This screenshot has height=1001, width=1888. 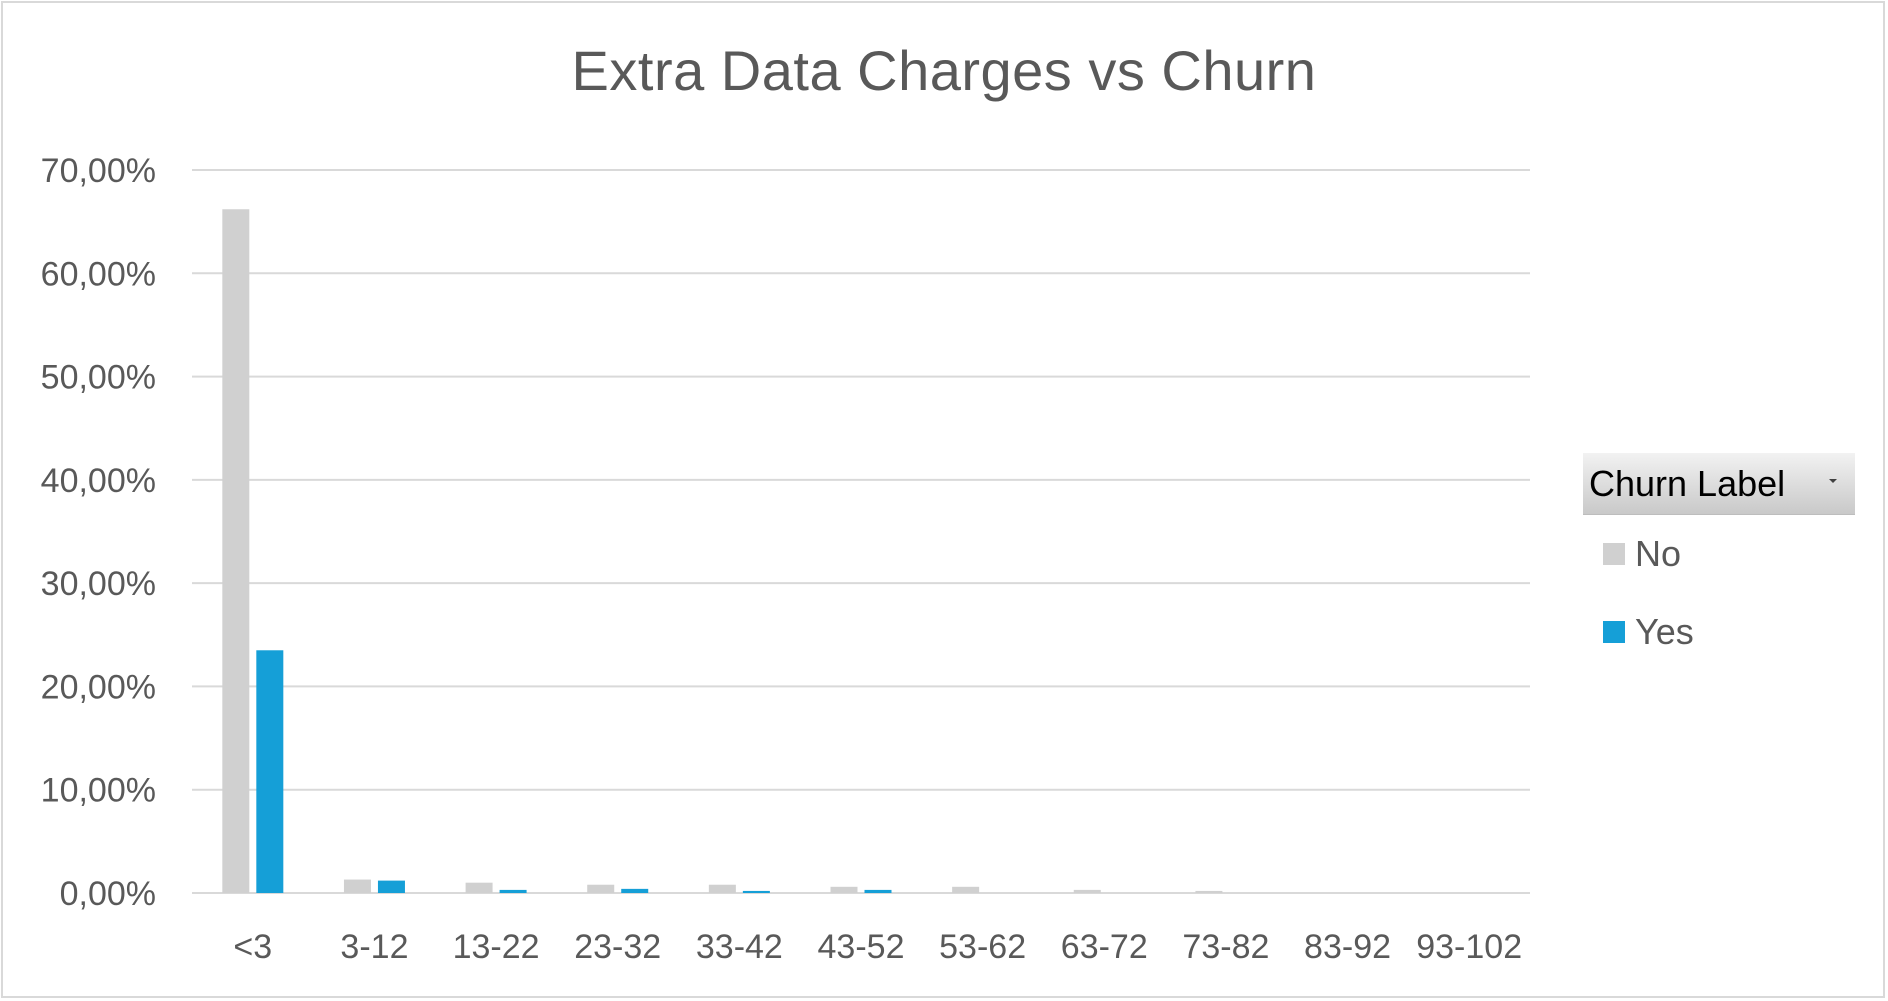 I want to click on y-tick-label: 0,00%, so click(x=108, y=894).